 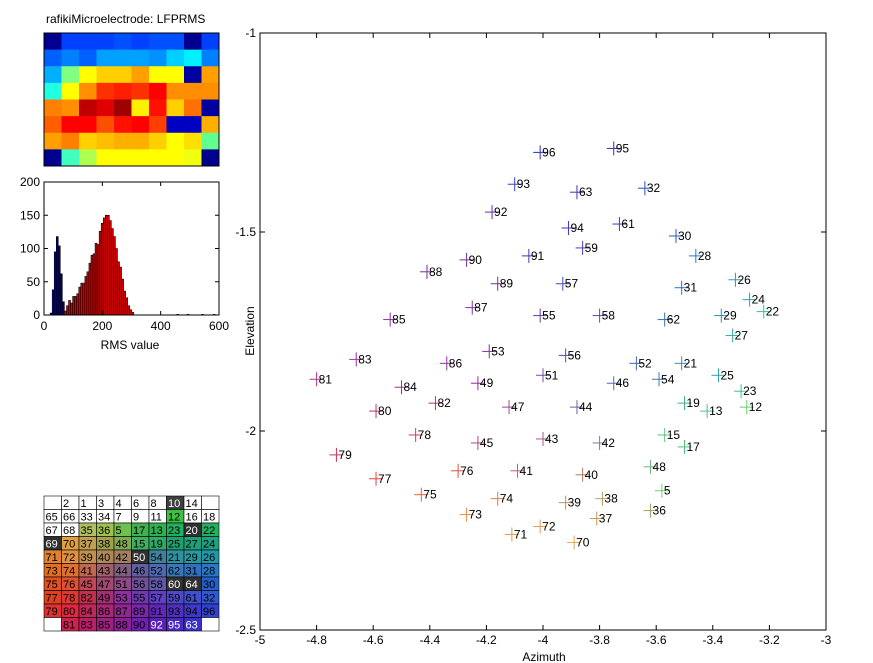 What do you see at coordinates (685, 236) in the screenshot?
I see `scatter-point-label: 30` at bounding box center [685, 236].